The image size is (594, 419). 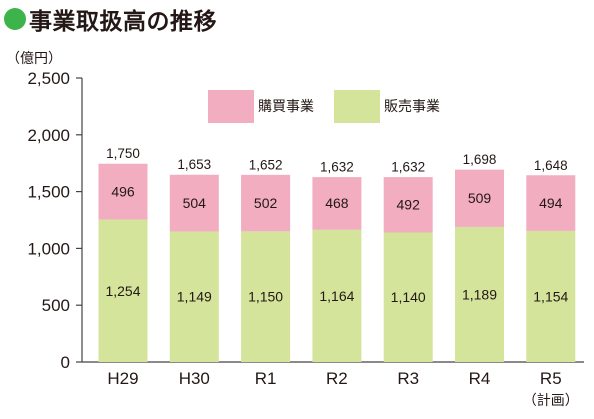 I want to click on data-label-total: 1,648, so click(x=551, y=165).